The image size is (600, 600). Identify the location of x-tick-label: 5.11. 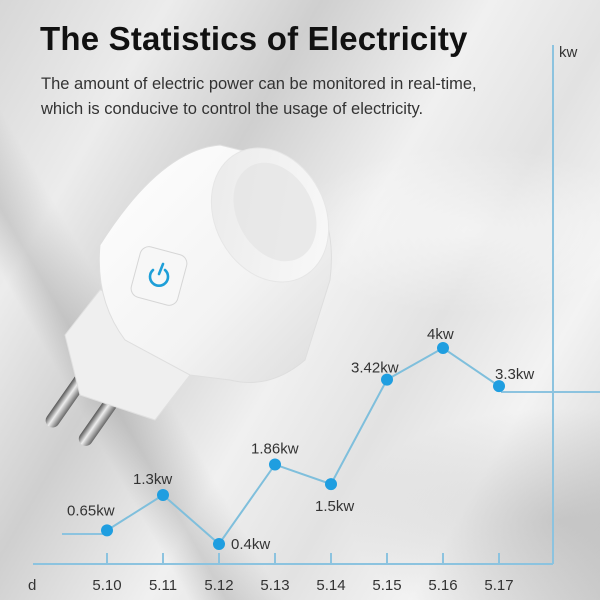
(163, 585).